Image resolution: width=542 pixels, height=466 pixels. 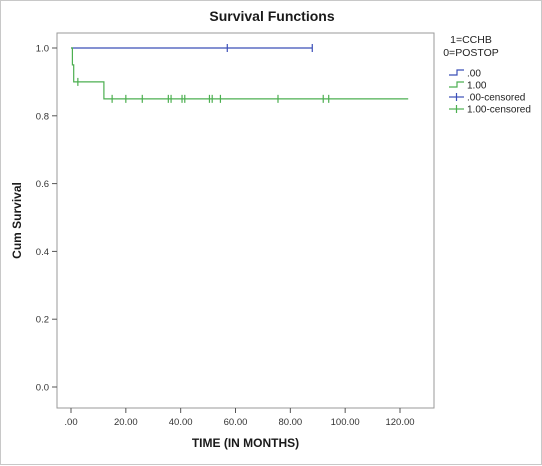 I want to click on y-tick-label: 0.8, so click(x=42, y=116).